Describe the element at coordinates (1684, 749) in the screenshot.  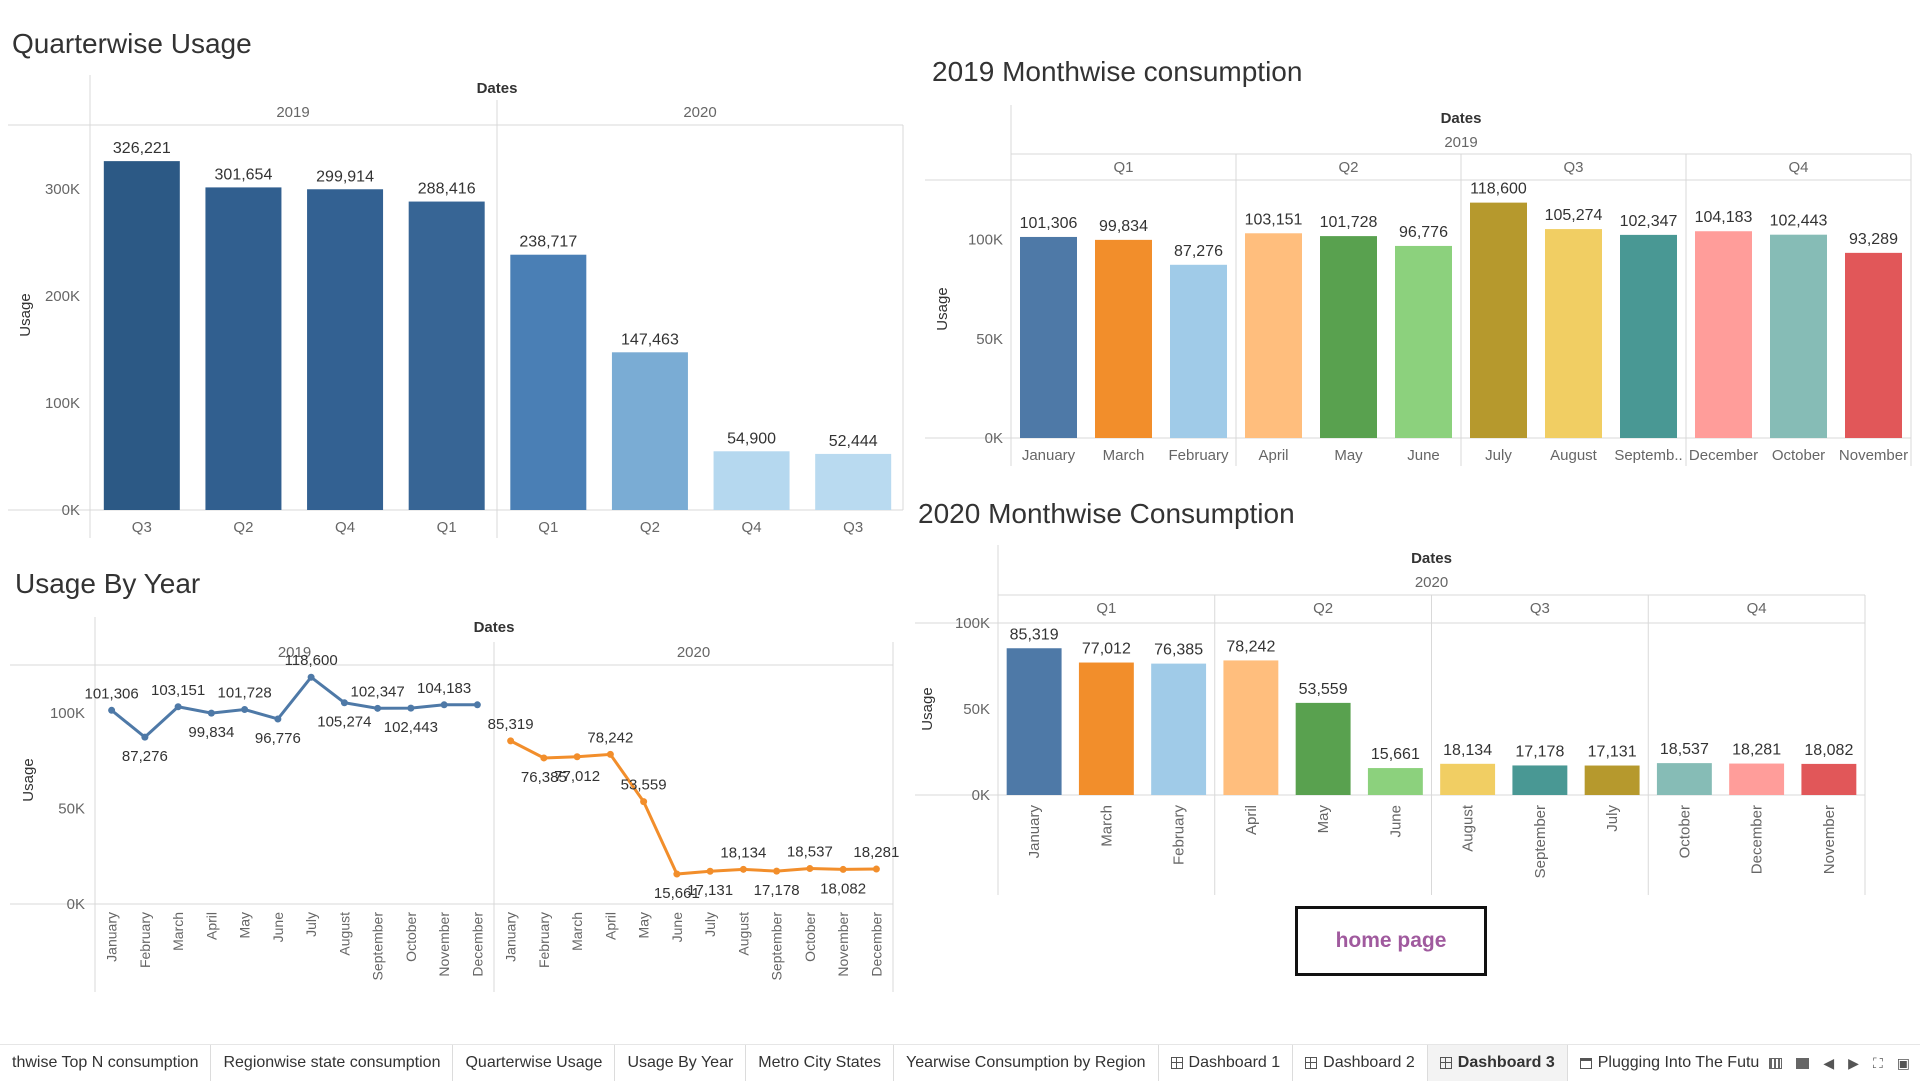
I see `bar-value-label: 18,537` at that location.